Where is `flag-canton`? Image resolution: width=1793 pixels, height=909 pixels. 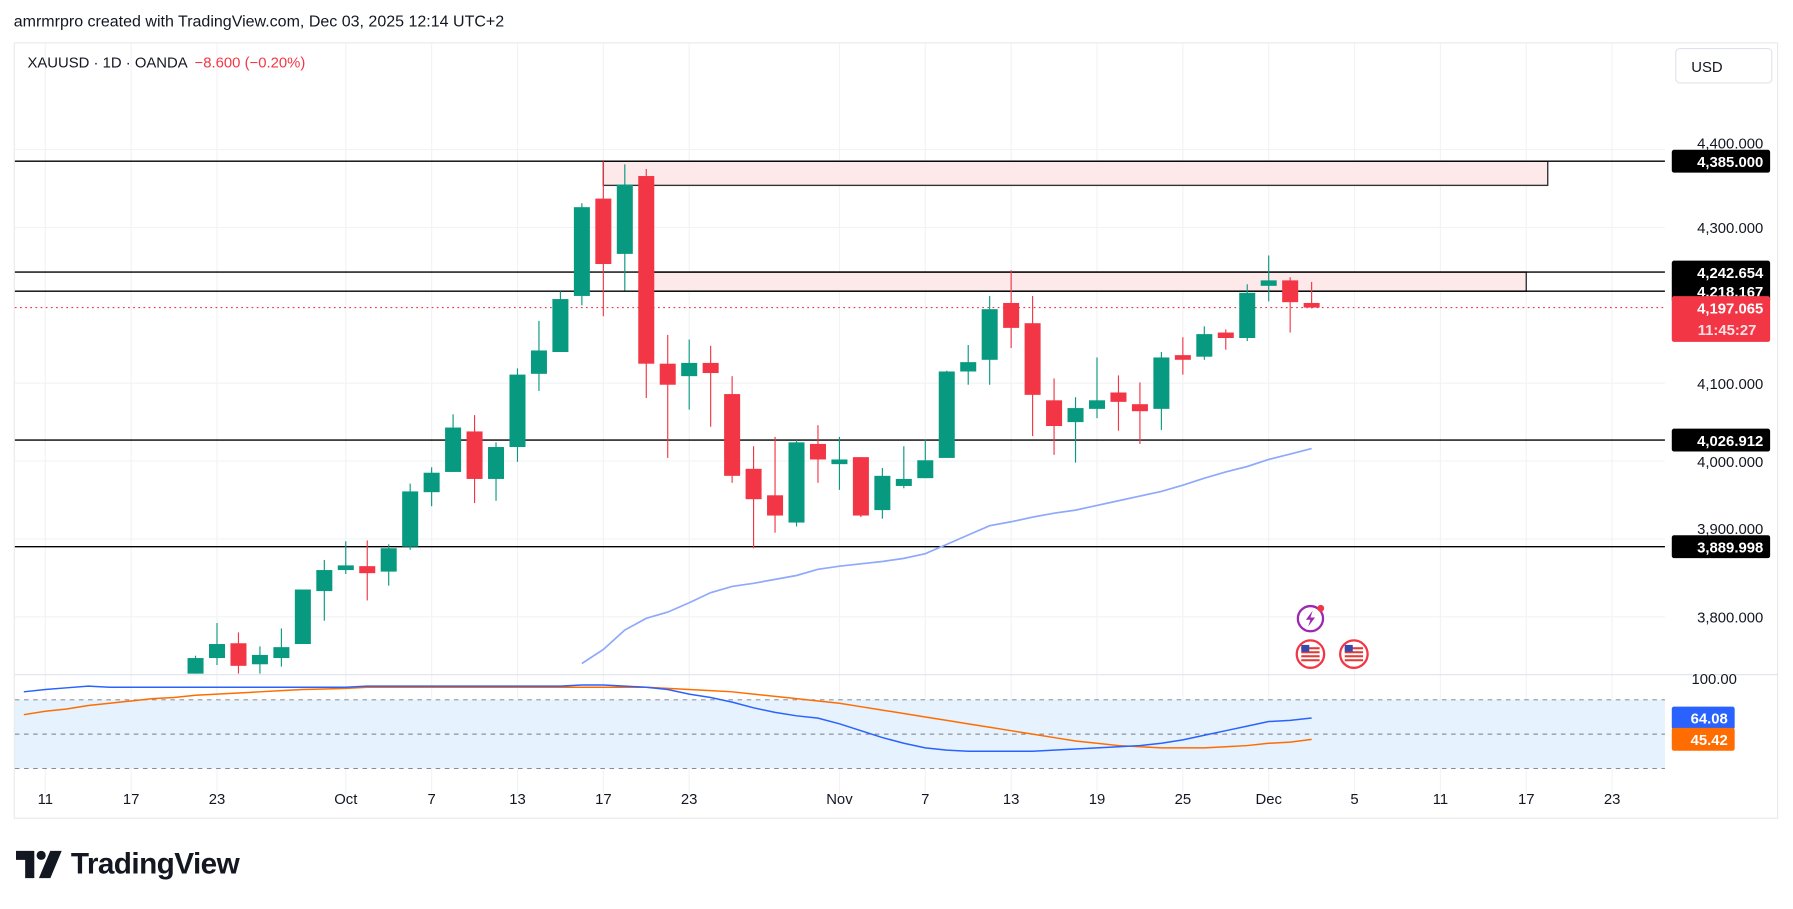
flag-canton is located at coordinates (1348, 648).